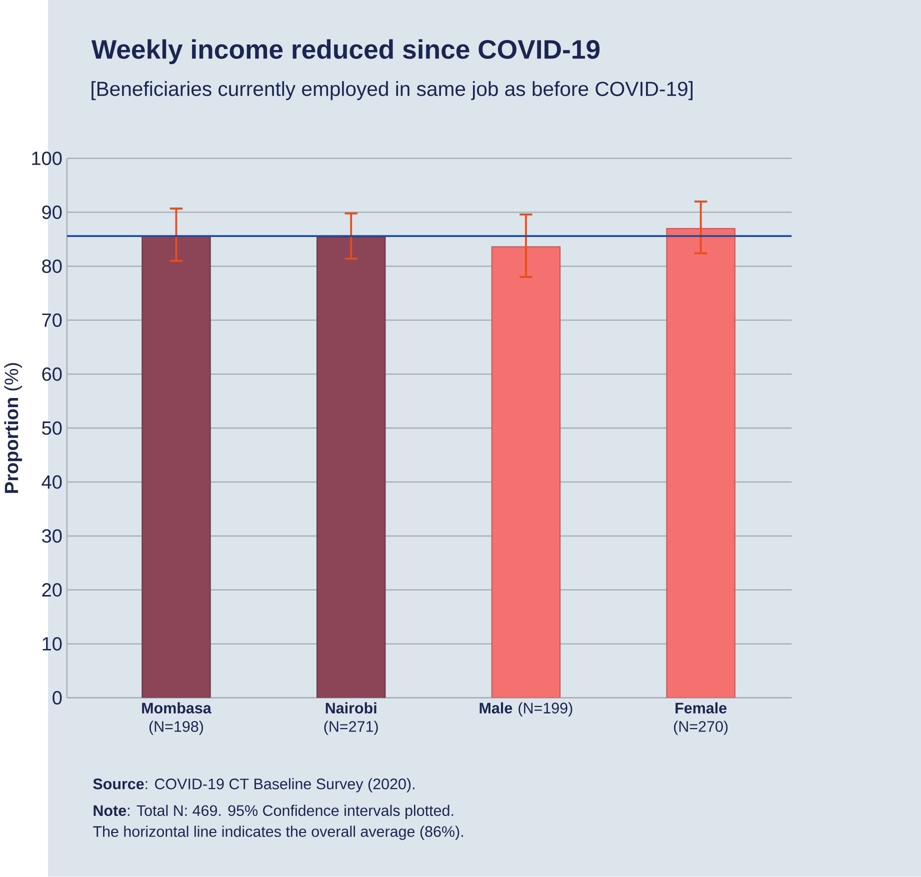  I want to click on x-tick-label: Male (N=199), so click(526, 709).